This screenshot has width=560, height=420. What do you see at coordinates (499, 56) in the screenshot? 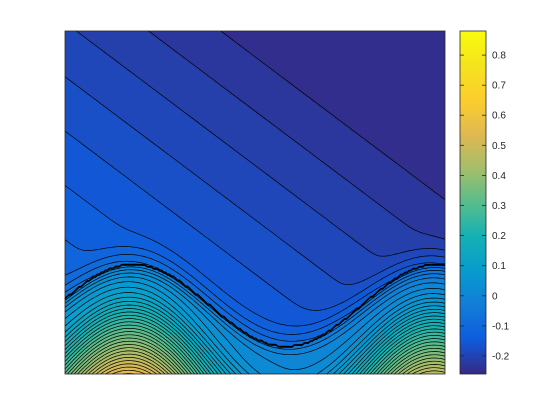
I see `colorbar-tick-label: 0.8` at bounding box center [499, 56].